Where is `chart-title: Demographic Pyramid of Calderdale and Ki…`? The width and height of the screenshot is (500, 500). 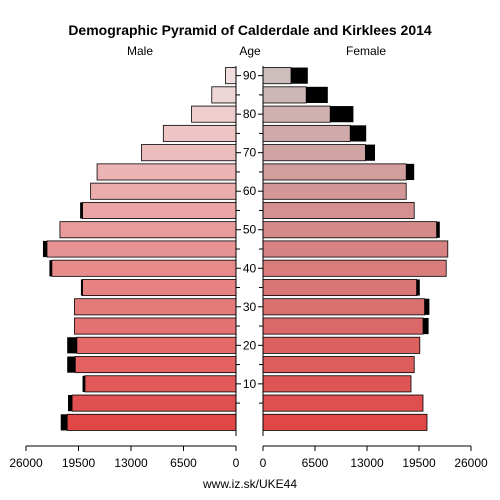 chart-title: Demographic Pyramid of Calderdale and Ki… is located at coordinates (250, 30).